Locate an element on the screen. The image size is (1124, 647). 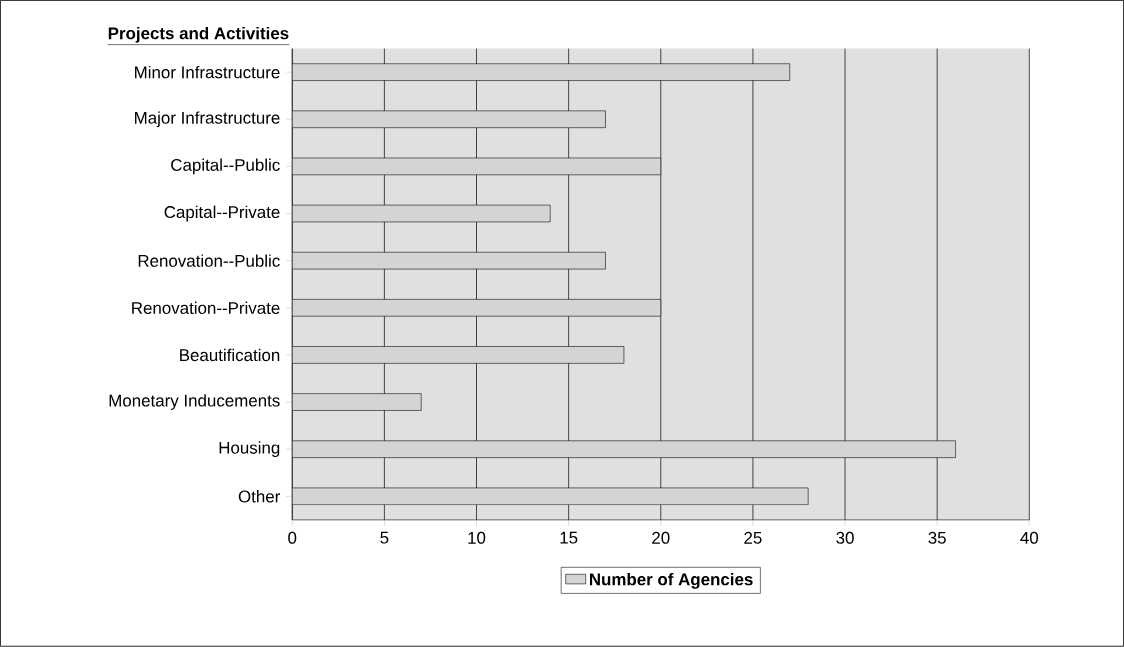
text: Number of Agencies is located at coordinates (671, 581).